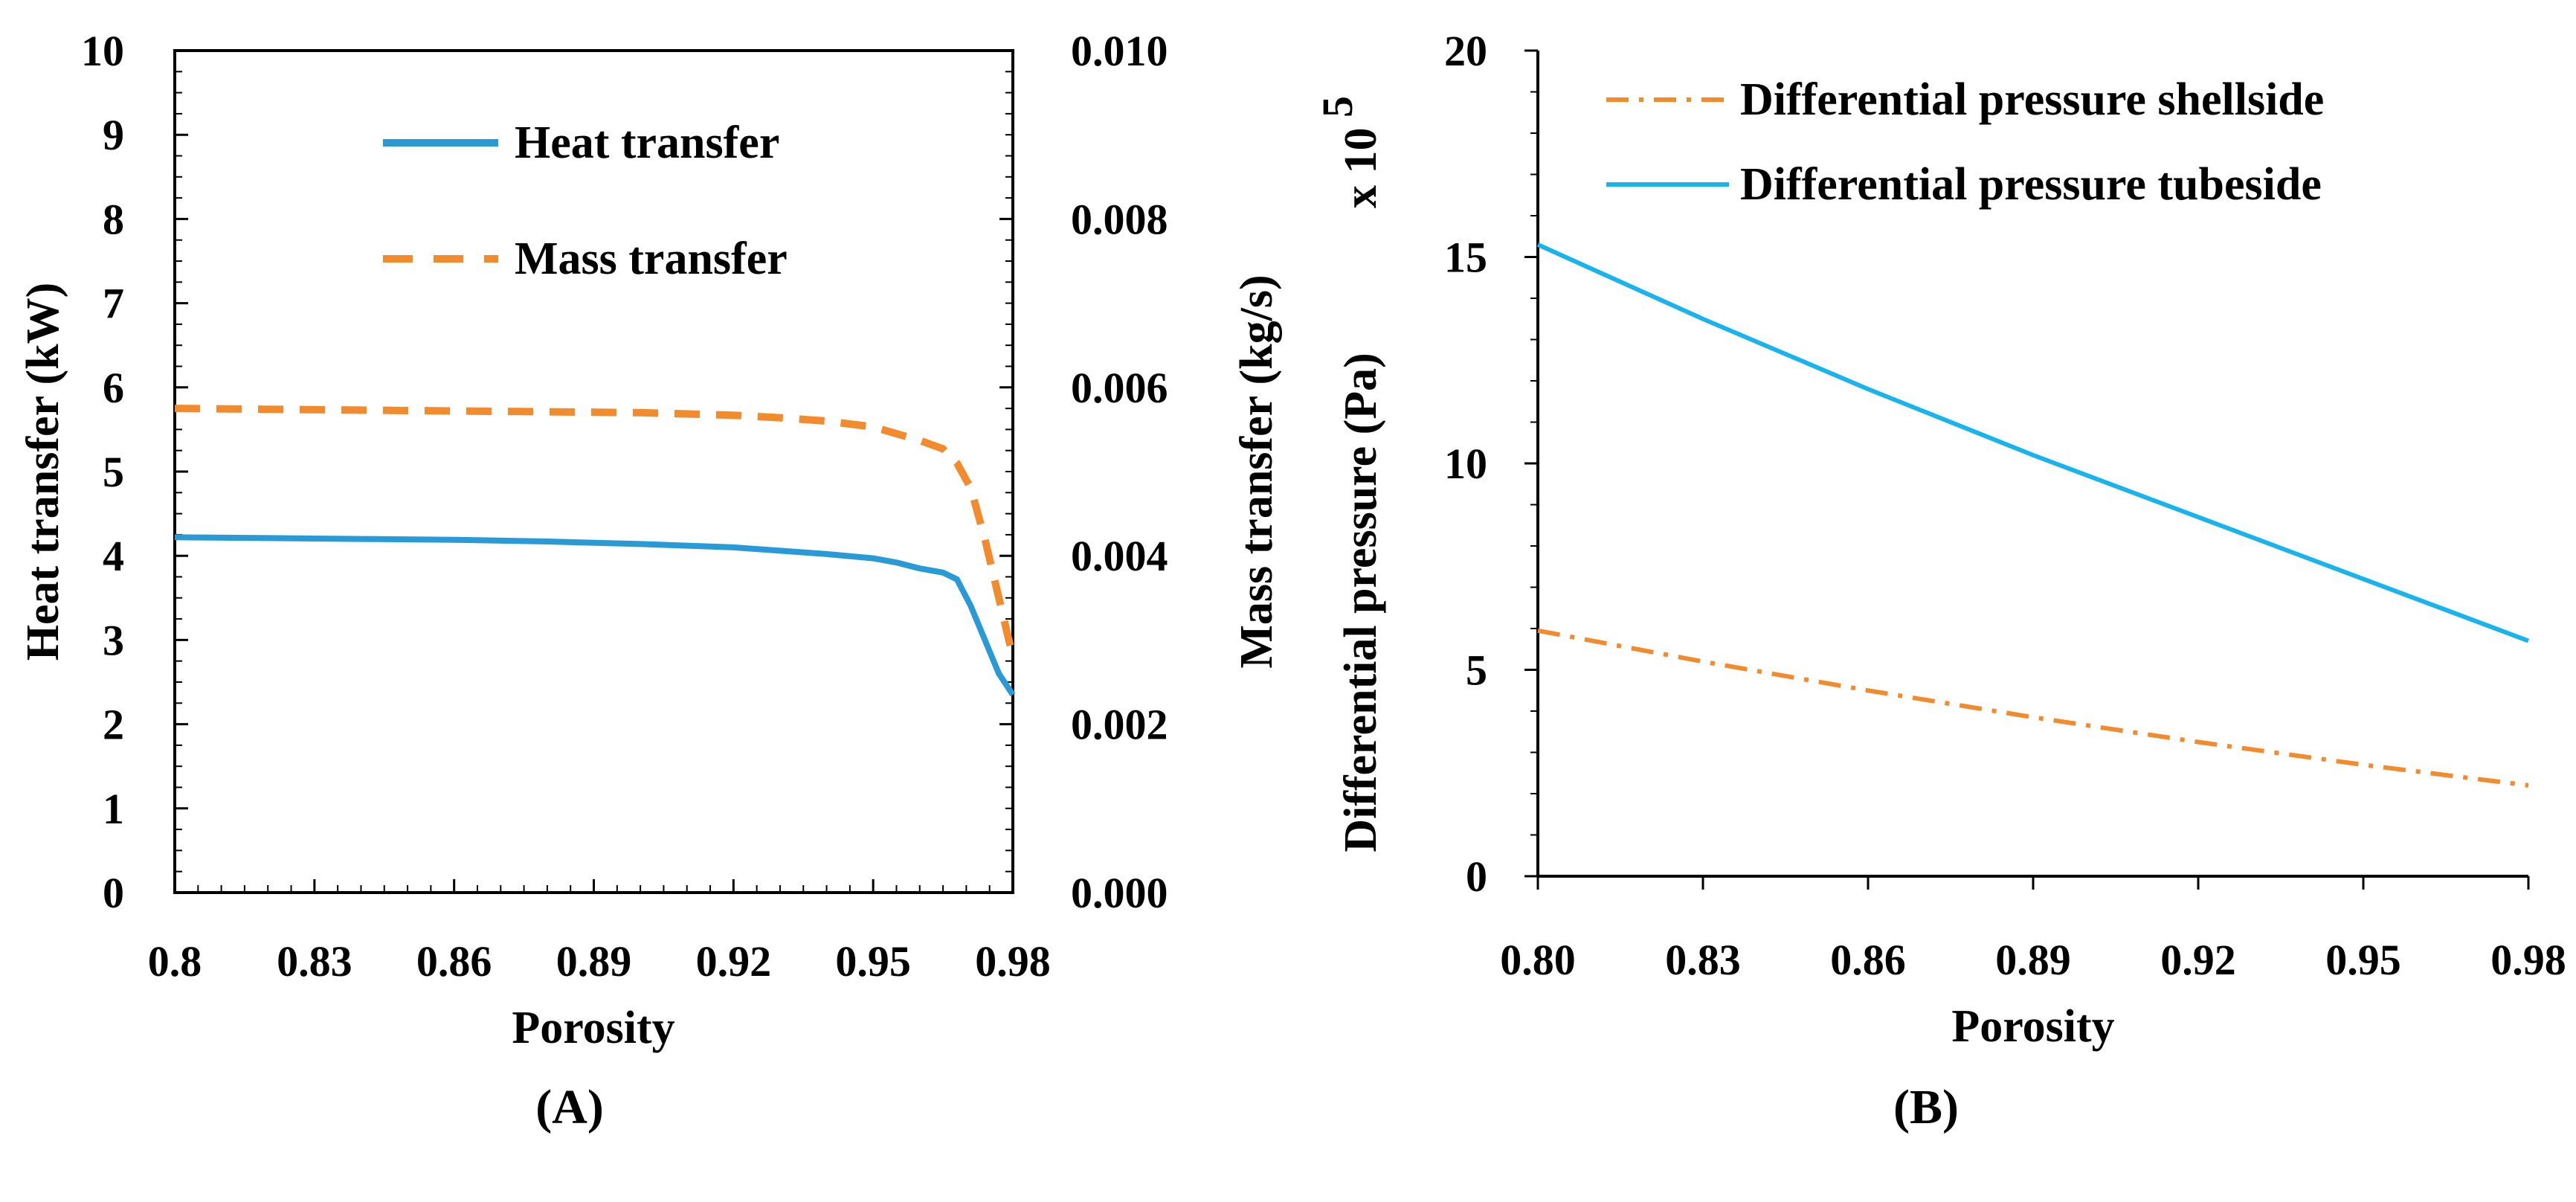 This screenshot has height=1202, width=2576. I want to click on x-tick-label: 0.80, so click(1538, 960).